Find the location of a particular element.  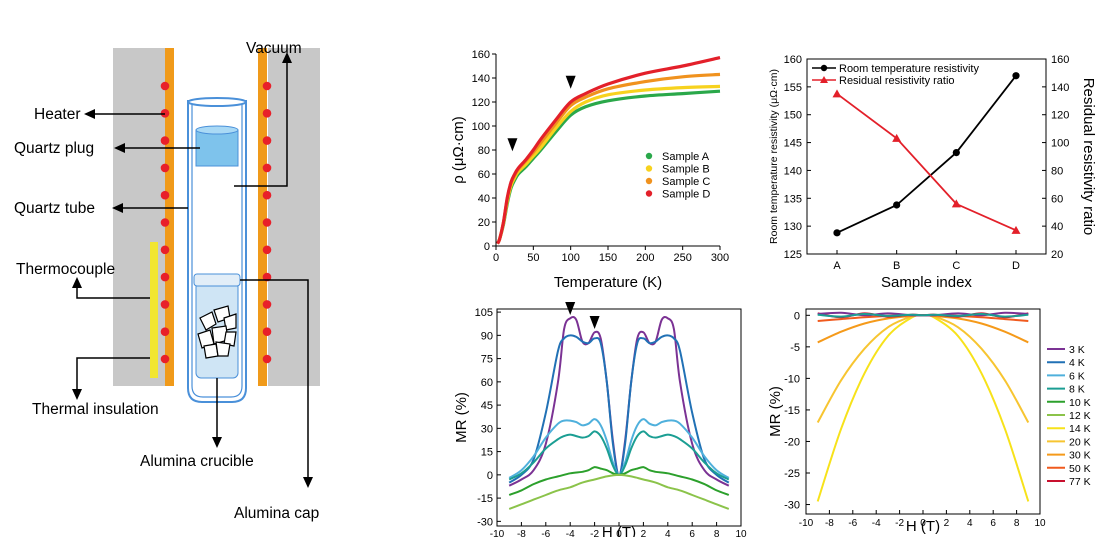

data-point is located at coordinates (837, 233).